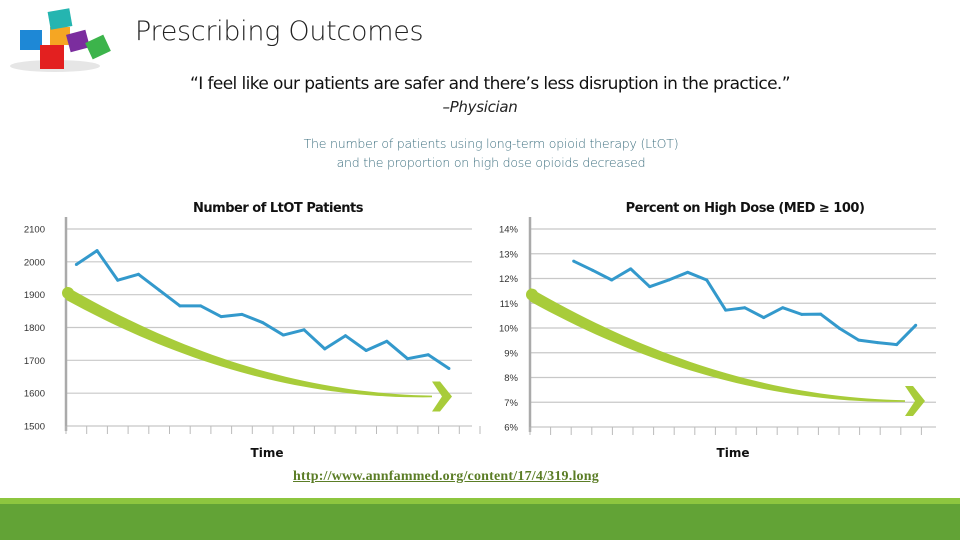 The image size is (960, 540). I want to click on chart-2-ytick-label: 9%, so click(511, 353).